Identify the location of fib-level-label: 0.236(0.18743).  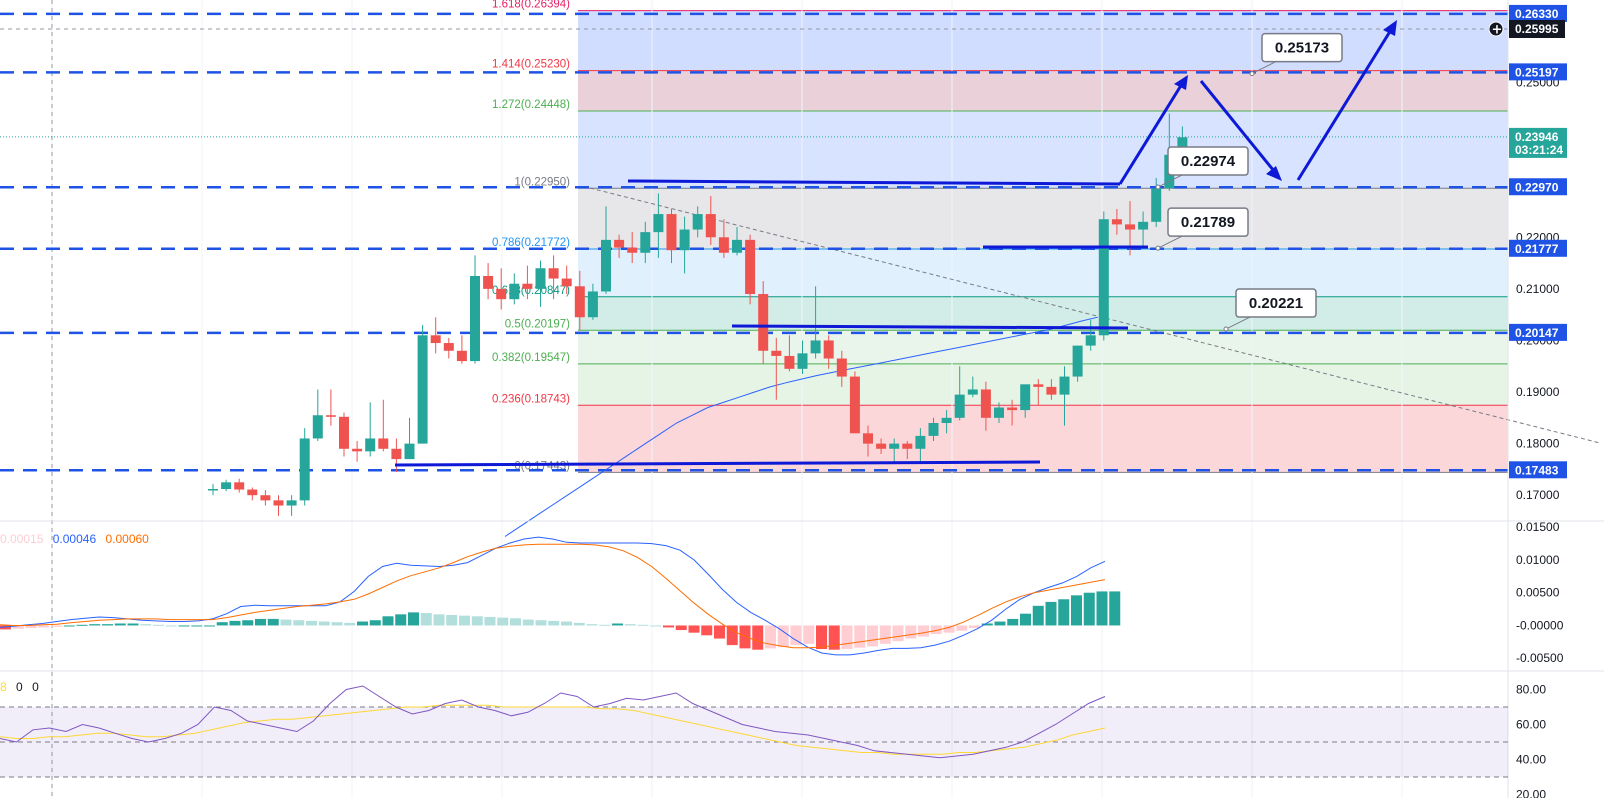
(531, 399).